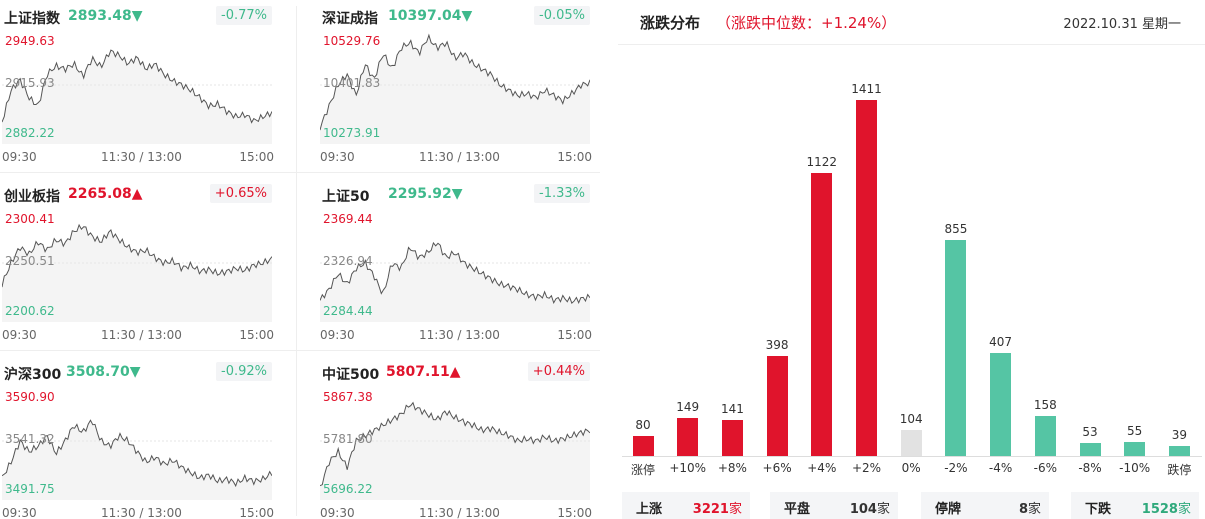 This screenshot has width=1205, height=519. Describe the element at coordinates (688, 468) in the screenshot. I see `bar-category: +10%` at that location.